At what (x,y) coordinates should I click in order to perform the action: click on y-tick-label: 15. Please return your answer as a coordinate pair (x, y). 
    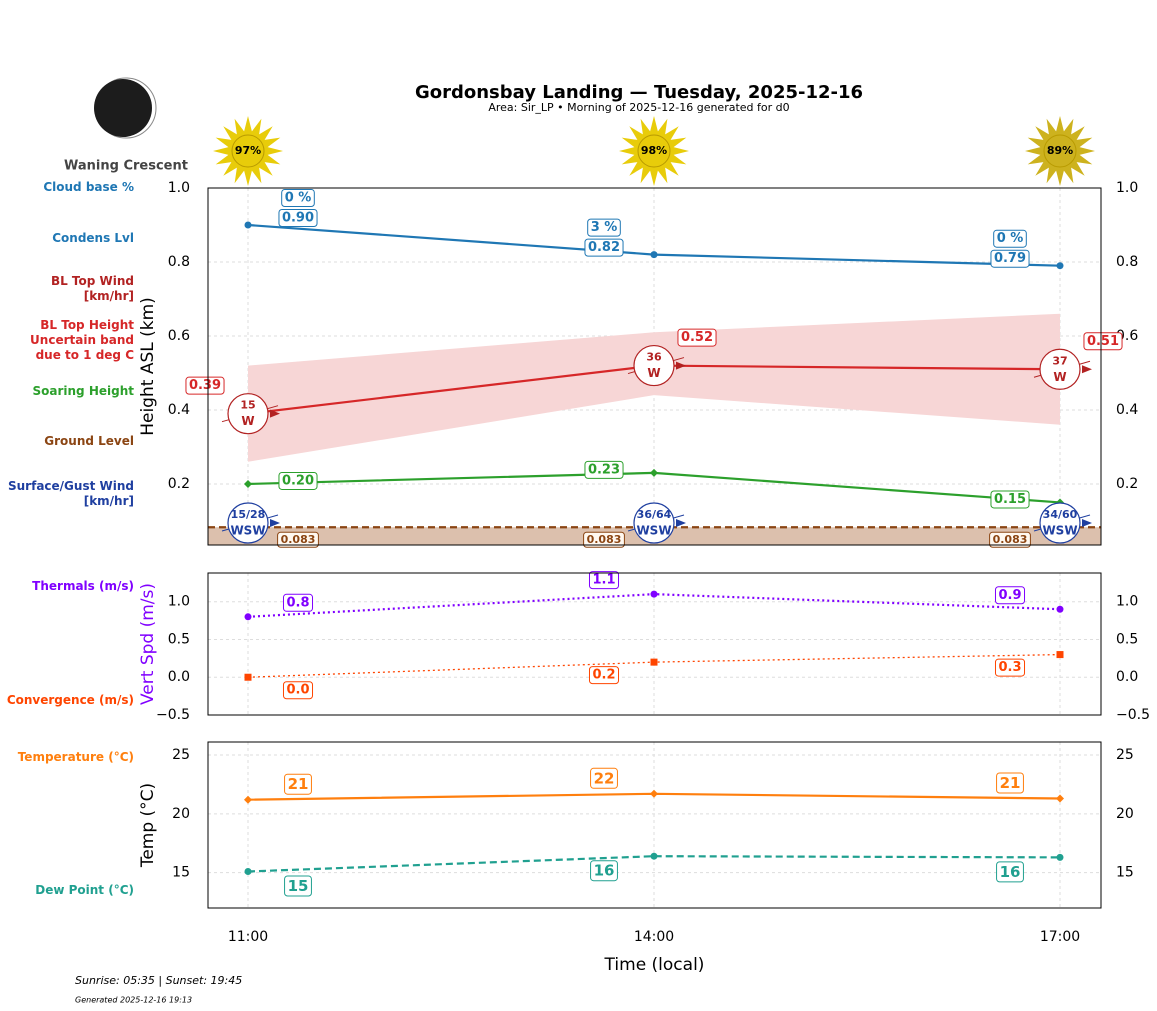
    Looking at the image, I should click on (181, 873).